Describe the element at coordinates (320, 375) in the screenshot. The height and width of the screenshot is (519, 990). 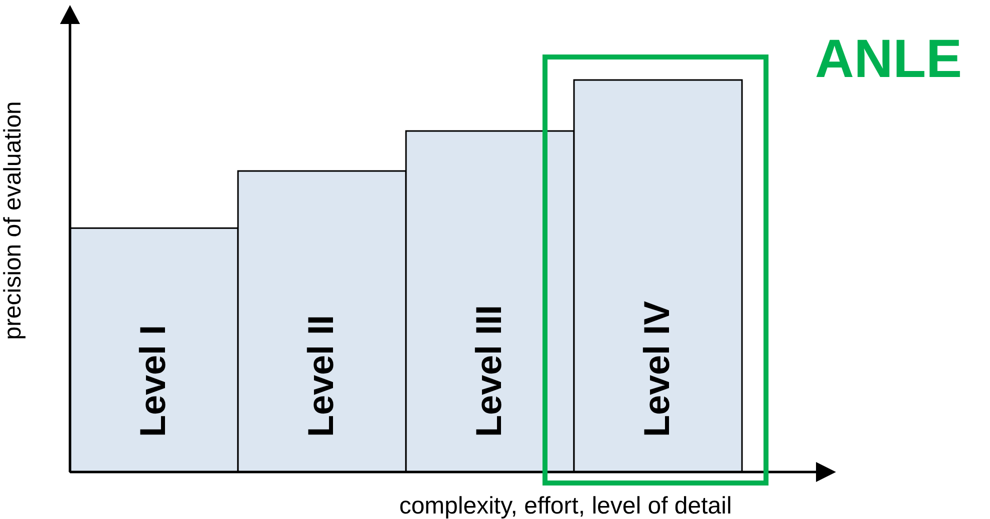
I see `x-tick-label: Level II` at that location.